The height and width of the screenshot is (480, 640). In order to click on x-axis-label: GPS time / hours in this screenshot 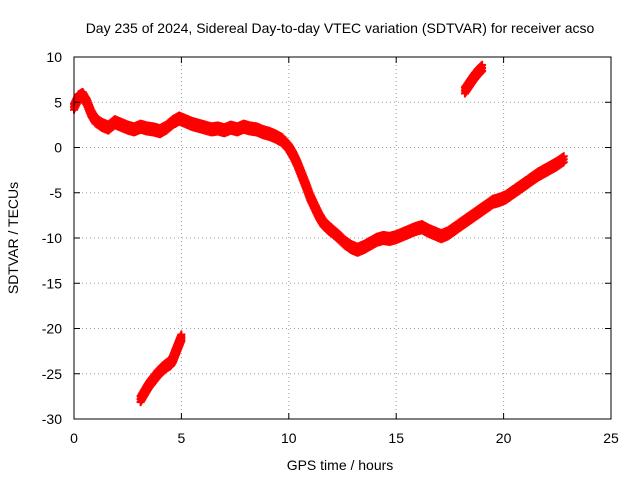, I will do `click(340, 465)`.